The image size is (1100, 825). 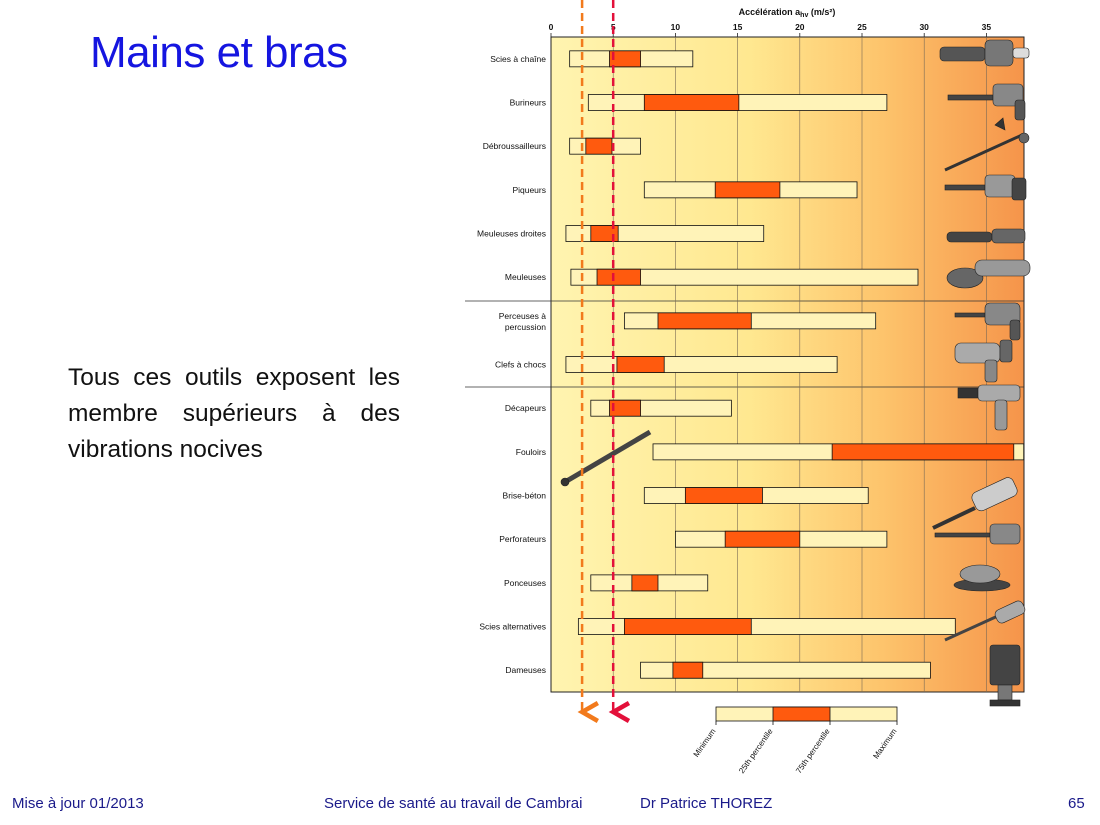 I want to click on legend-label: 25th percentile, so click(x=756, y=751).